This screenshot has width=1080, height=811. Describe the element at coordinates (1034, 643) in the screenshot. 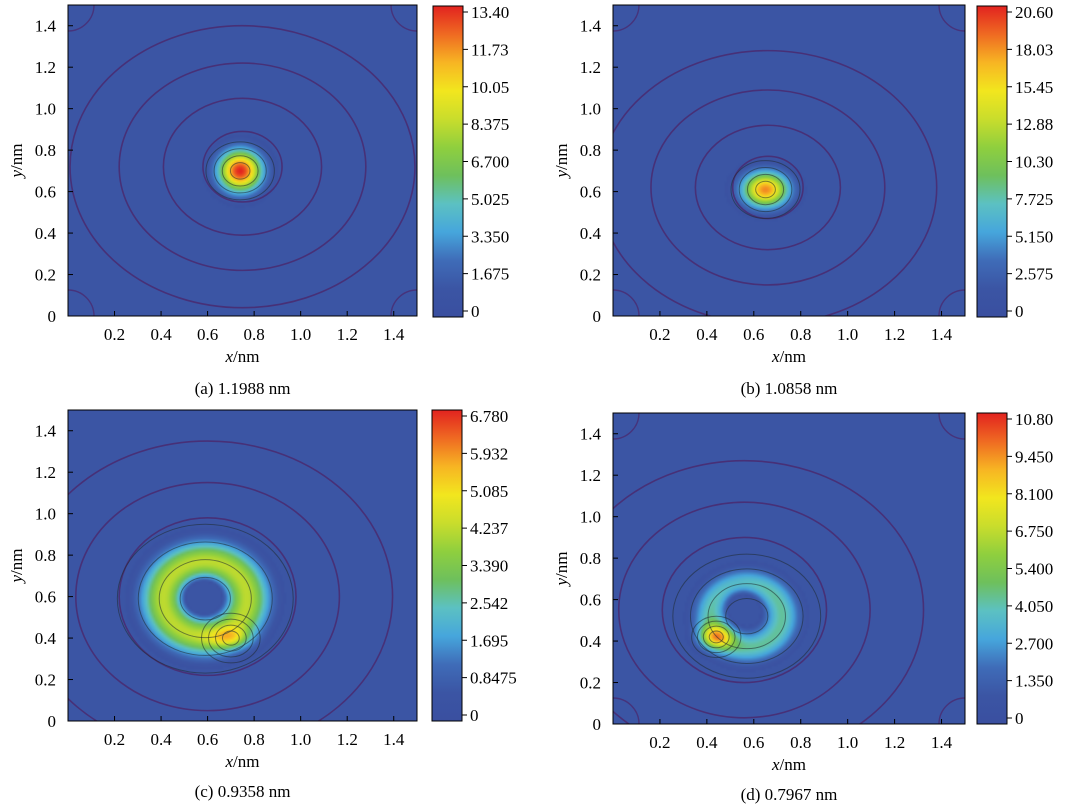

I see `colorbar-tick-label: 2.700` at that location.